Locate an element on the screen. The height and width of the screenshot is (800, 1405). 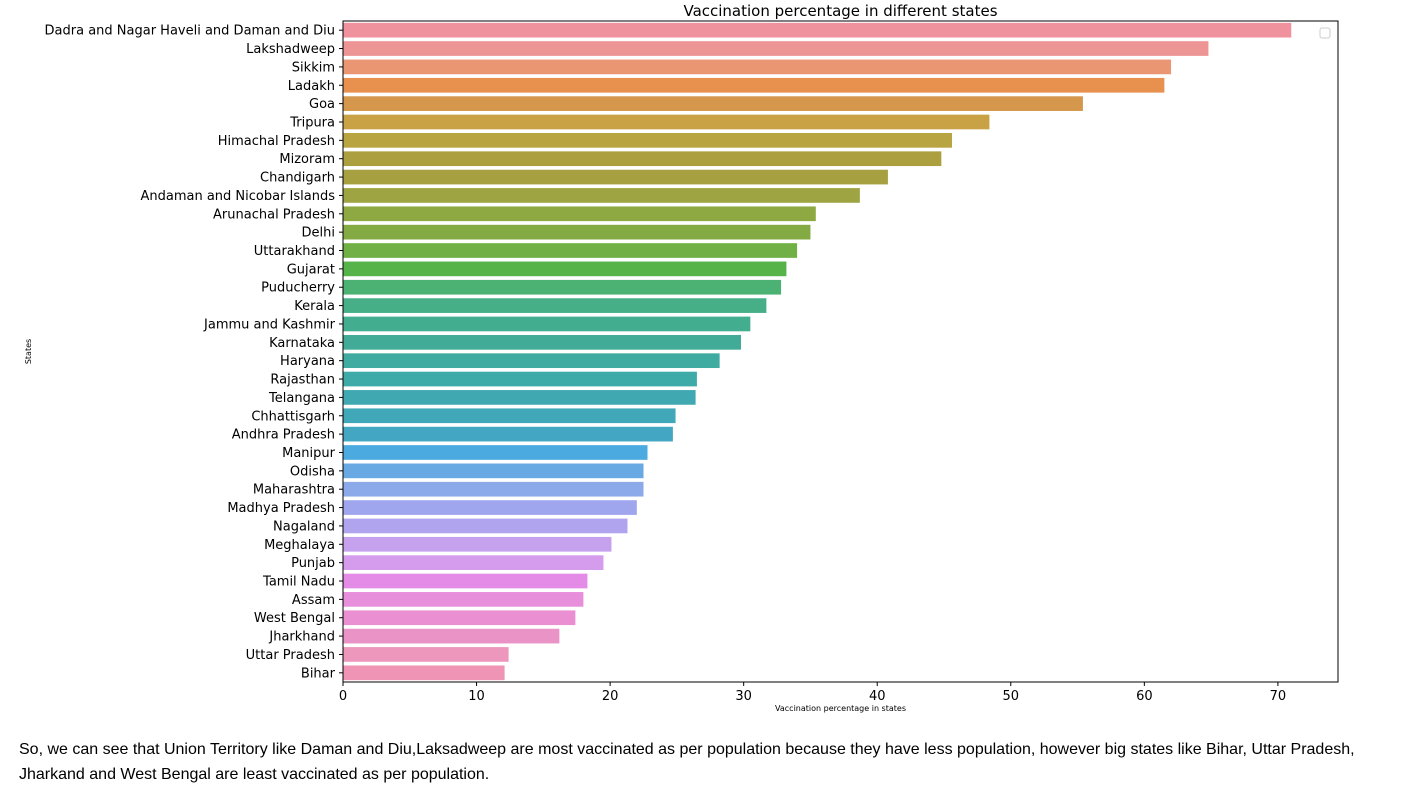
category-label: Andhra Pradesh is located at coordinates (283, 435).